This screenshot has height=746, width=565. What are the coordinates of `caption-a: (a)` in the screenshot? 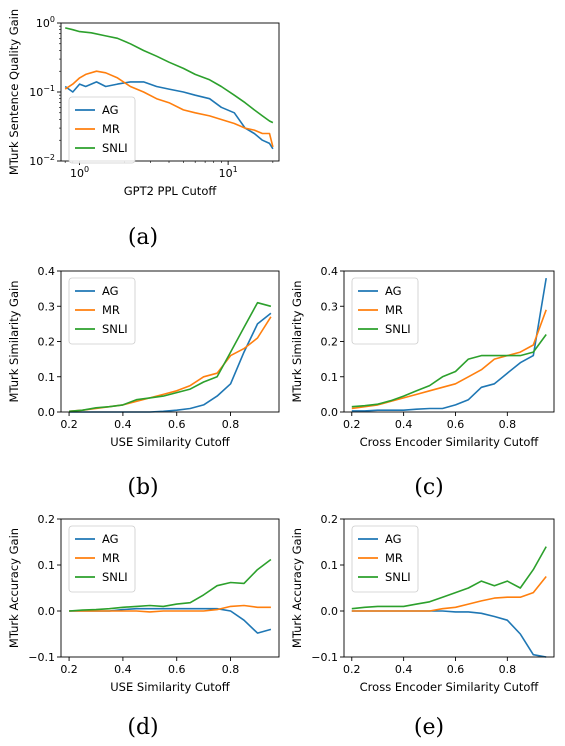 It's located at (143, 237).